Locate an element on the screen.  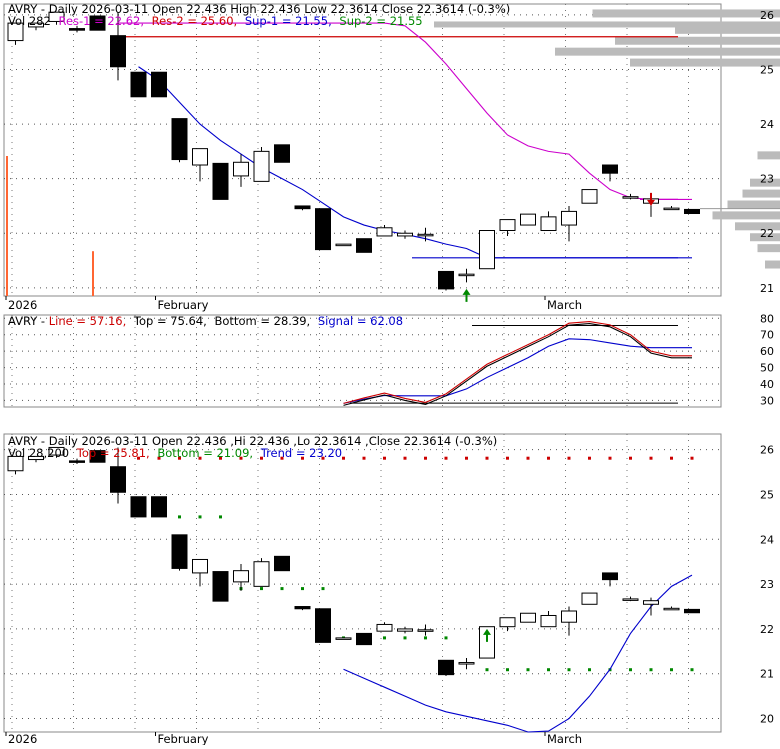
trend-bottom-label: Bottom = 21.09, is located at coordinates (205, 453).